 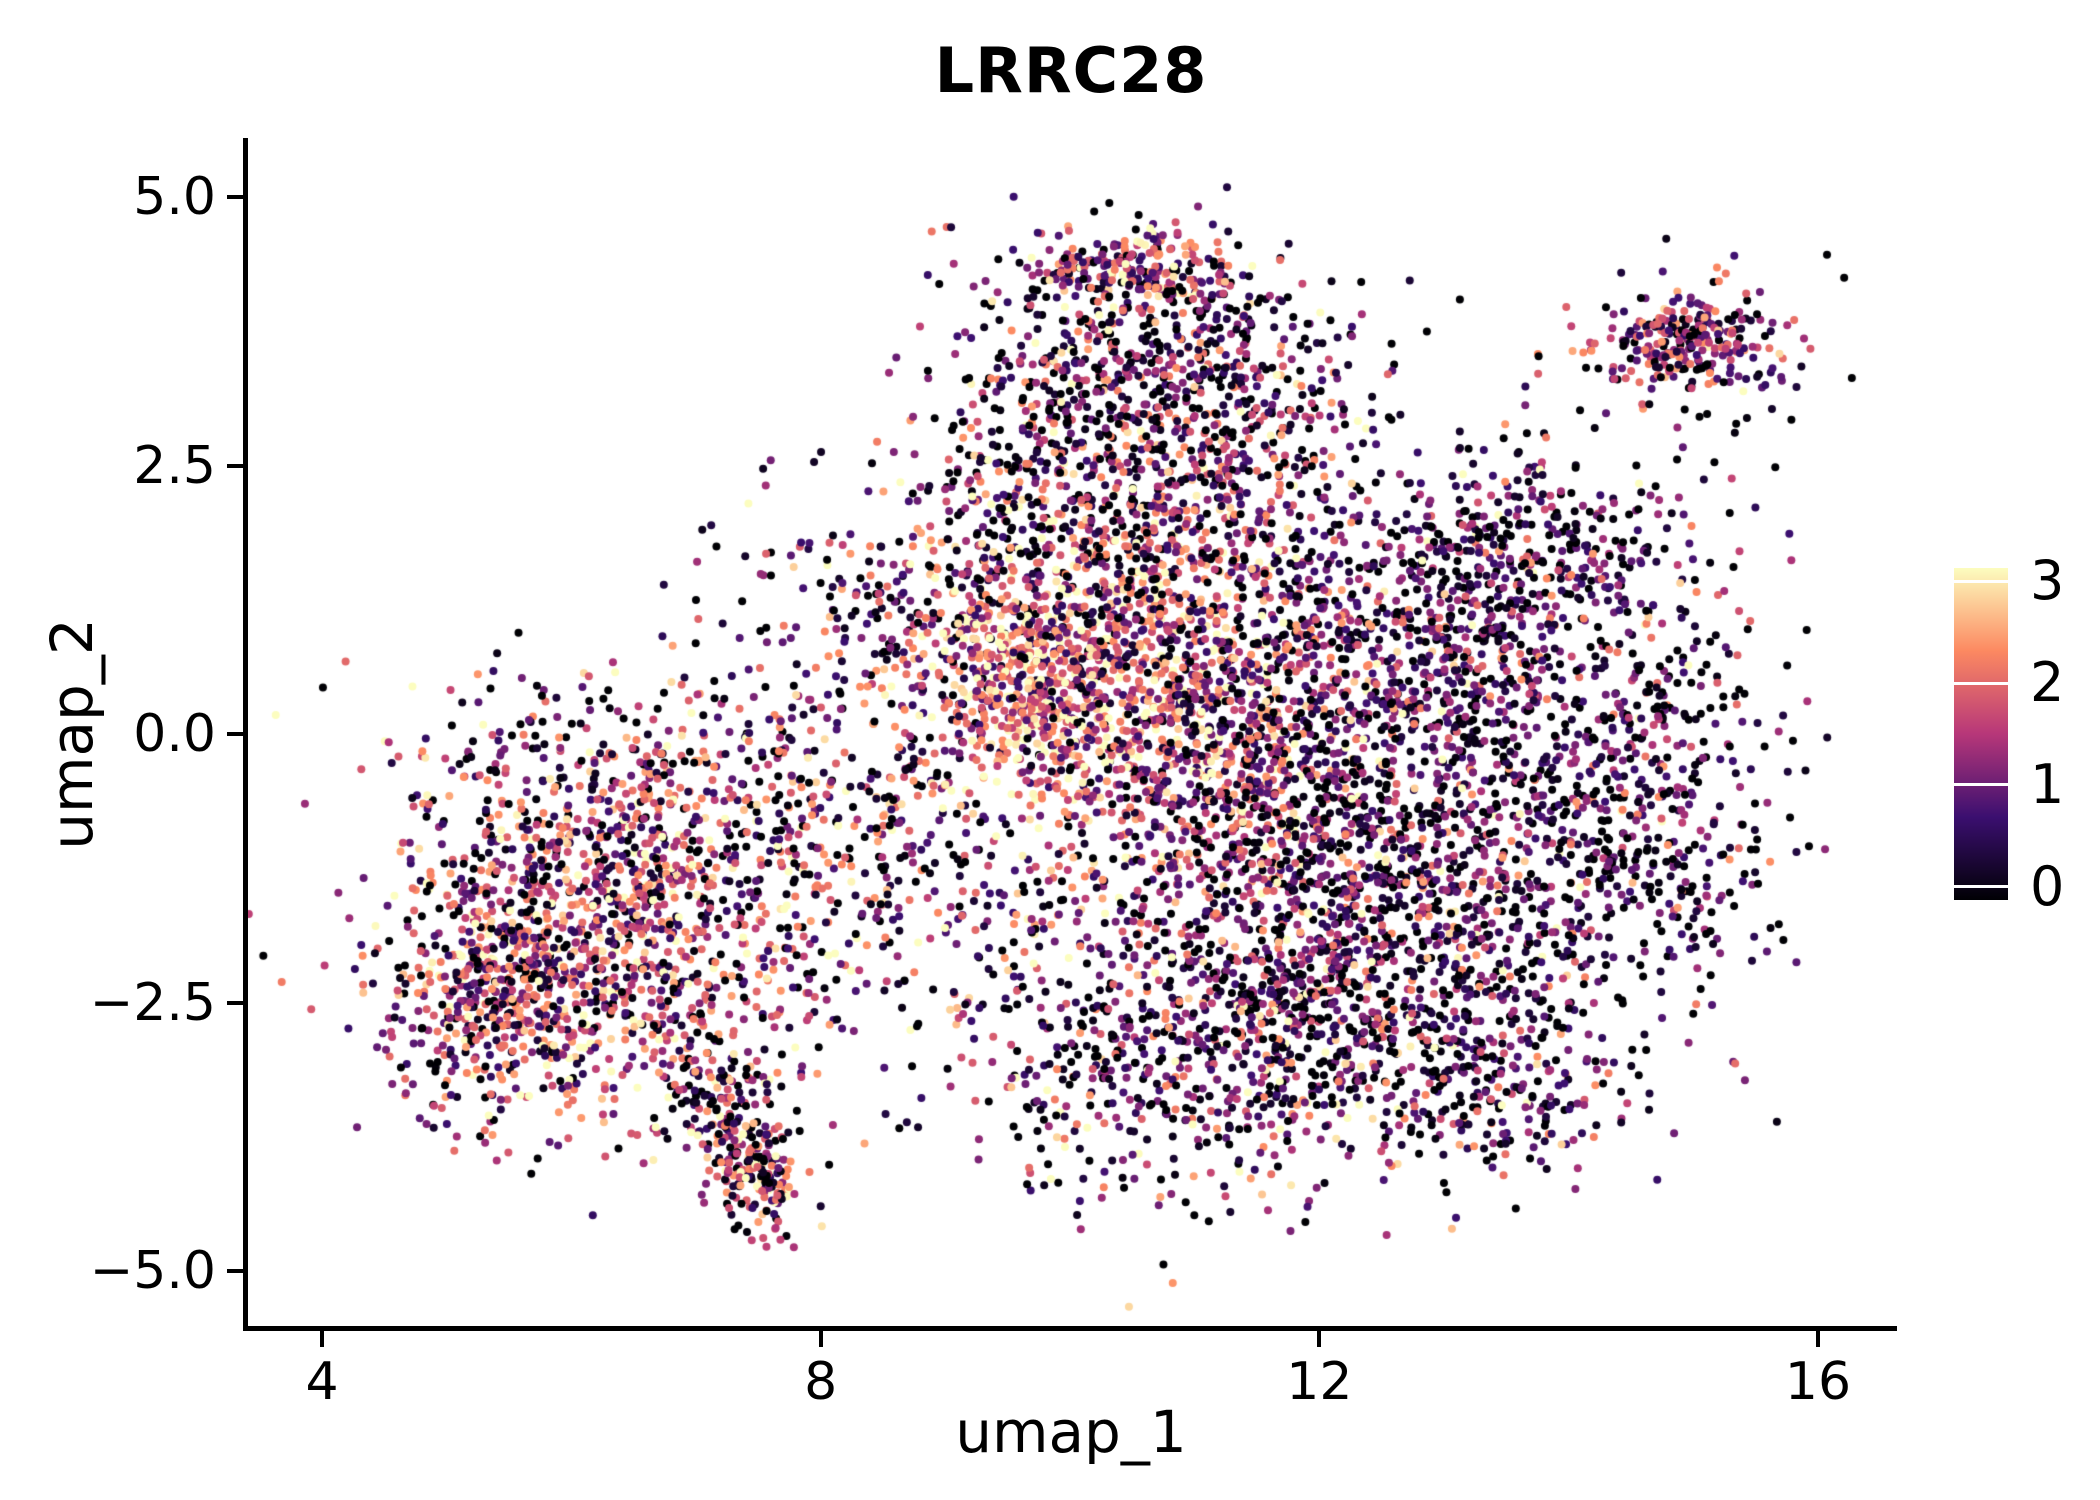 What do you see at coordinates (152, 1002) in the screenshot?
I see `y-tick-label: −2.5` at bounding box center [152, 1002].